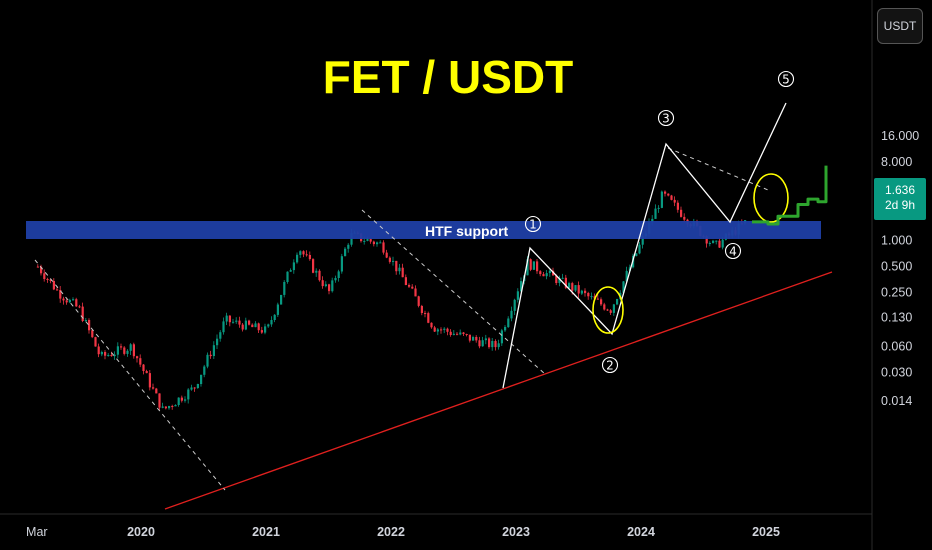  Describe the element at coordinates (733, 251) in the screenshot. I see `wave-marker-circle` at that location.